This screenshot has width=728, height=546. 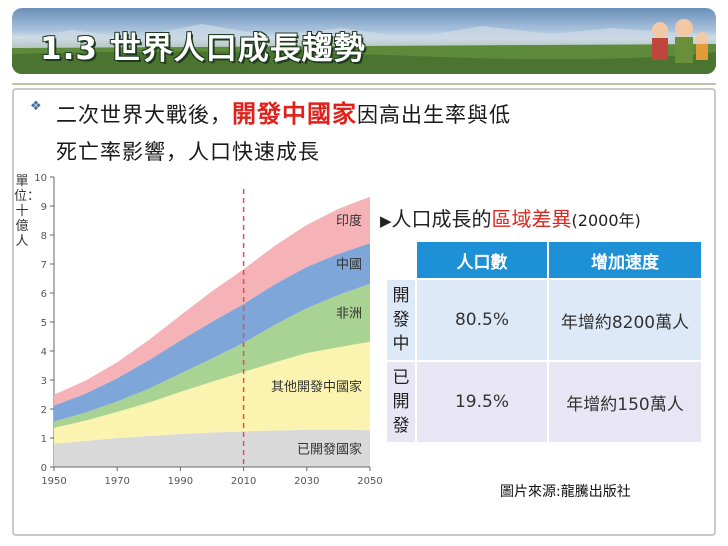 What do you see at coordinates (531, 219) in the screenshot?
I see `table-title-highlight: 區域差異` at bounding box center [531, 219].